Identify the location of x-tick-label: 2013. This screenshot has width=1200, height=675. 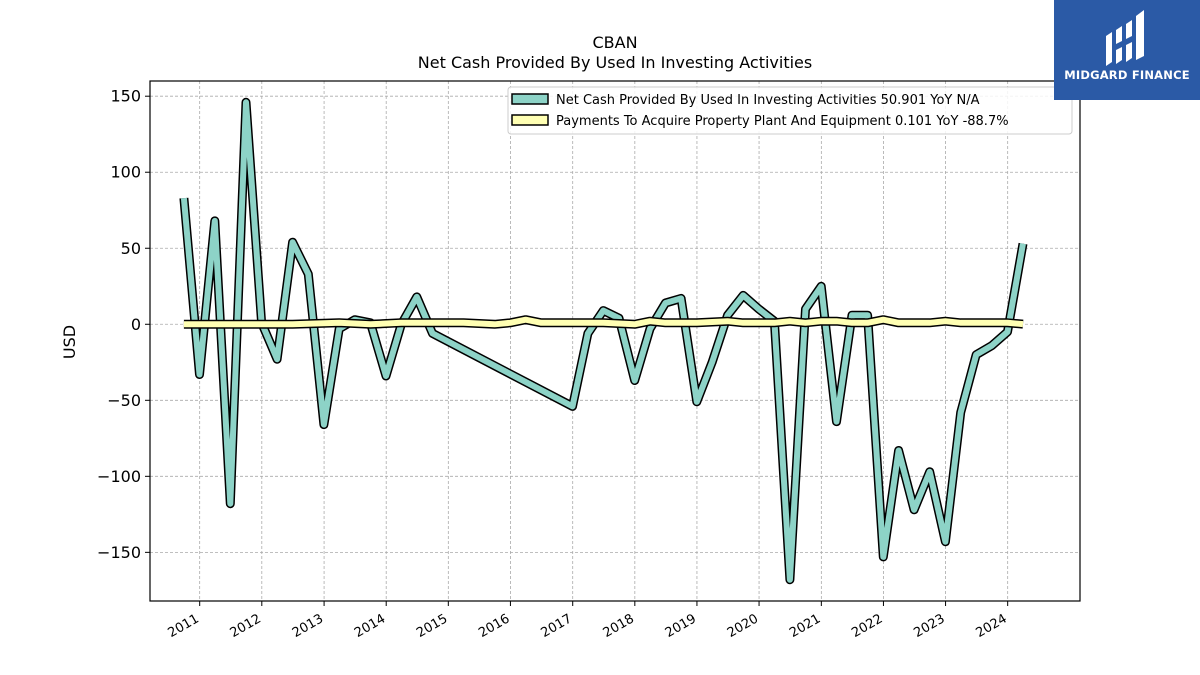
(308, 626).